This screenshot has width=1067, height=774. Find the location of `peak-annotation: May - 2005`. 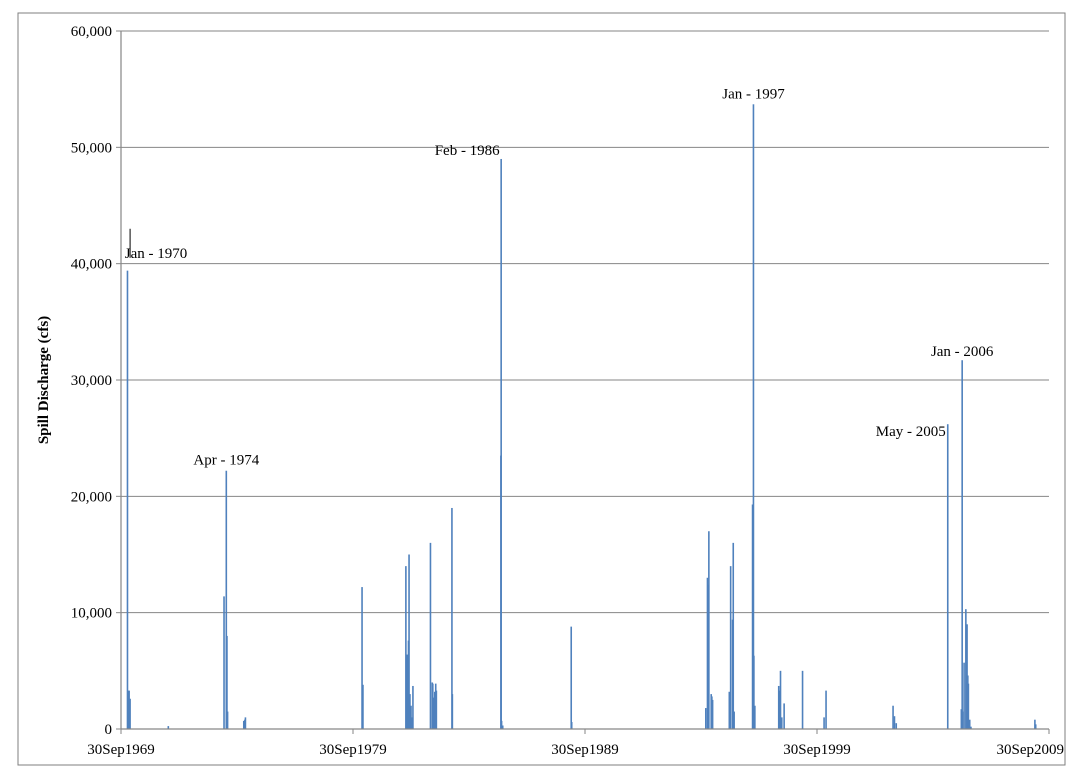

peak-annotation: May - 2005 is located at coordinates (911, 432).